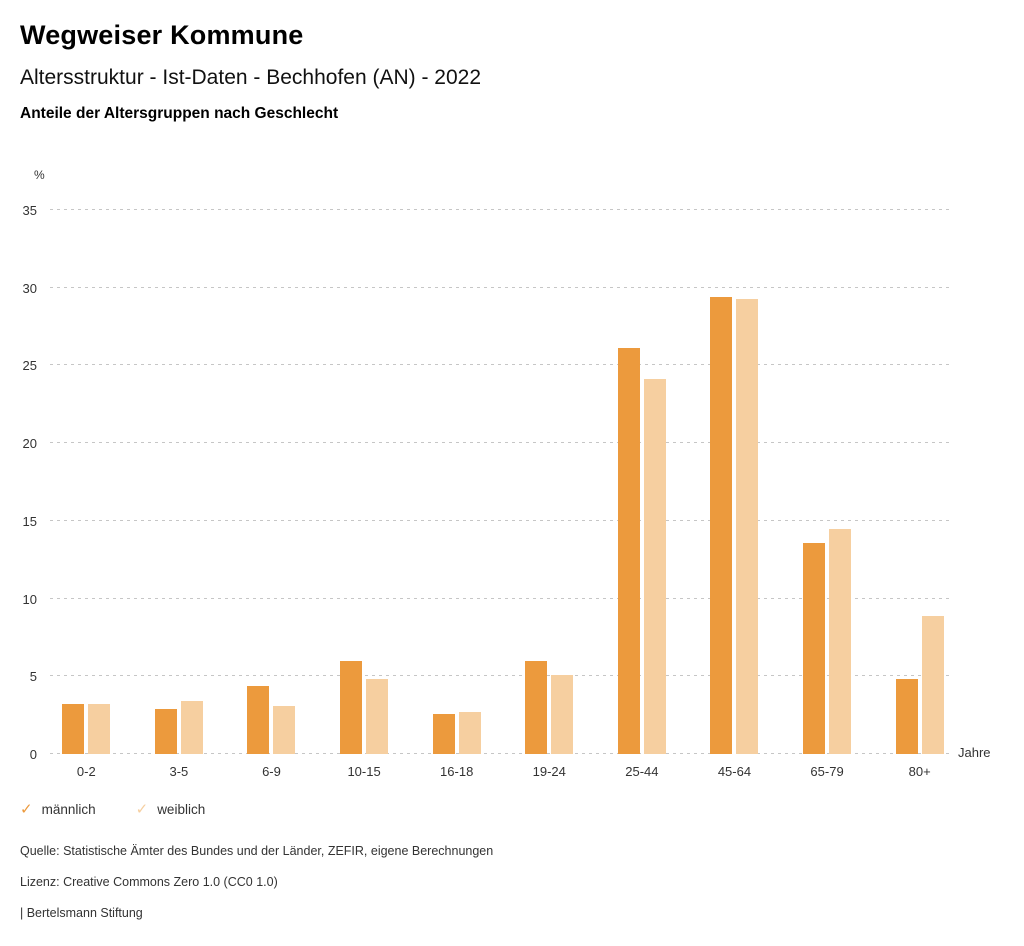 The width and height of the screenshot is (1024, 946). I want to click on x-axis-category-label: 10-15, so click(364, 771).